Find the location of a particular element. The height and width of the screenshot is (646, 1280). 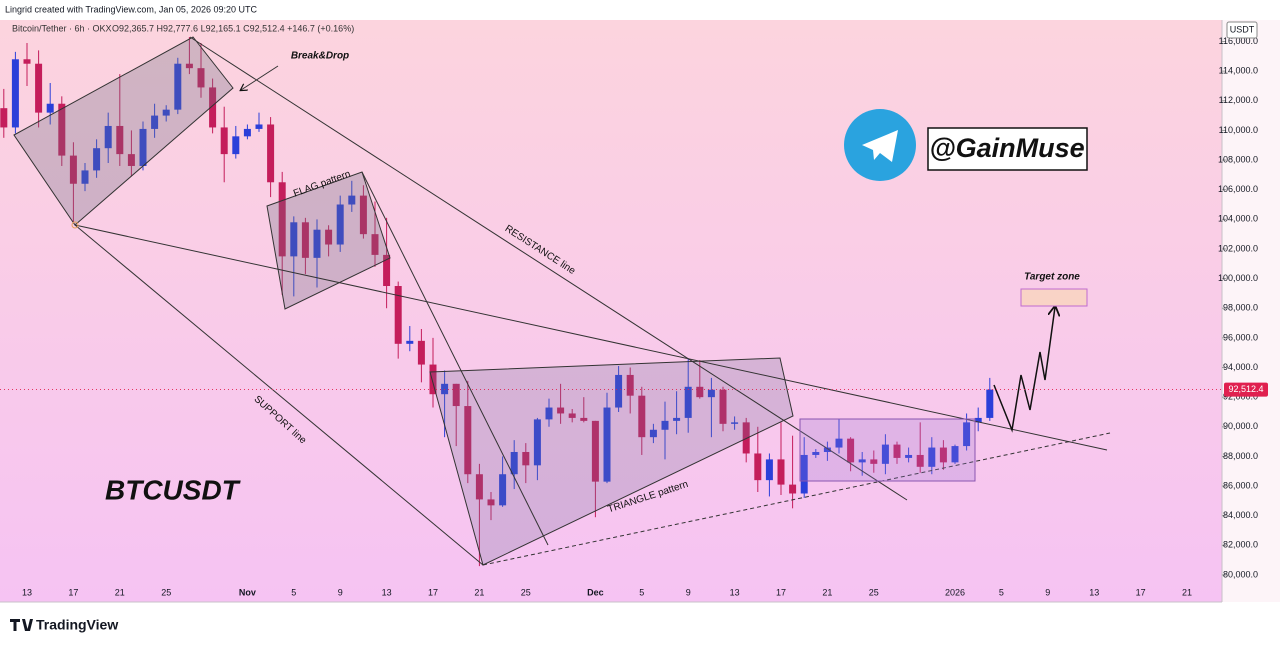

y-tick-label: 88,000.0 is located at coordinates (1240, 456).